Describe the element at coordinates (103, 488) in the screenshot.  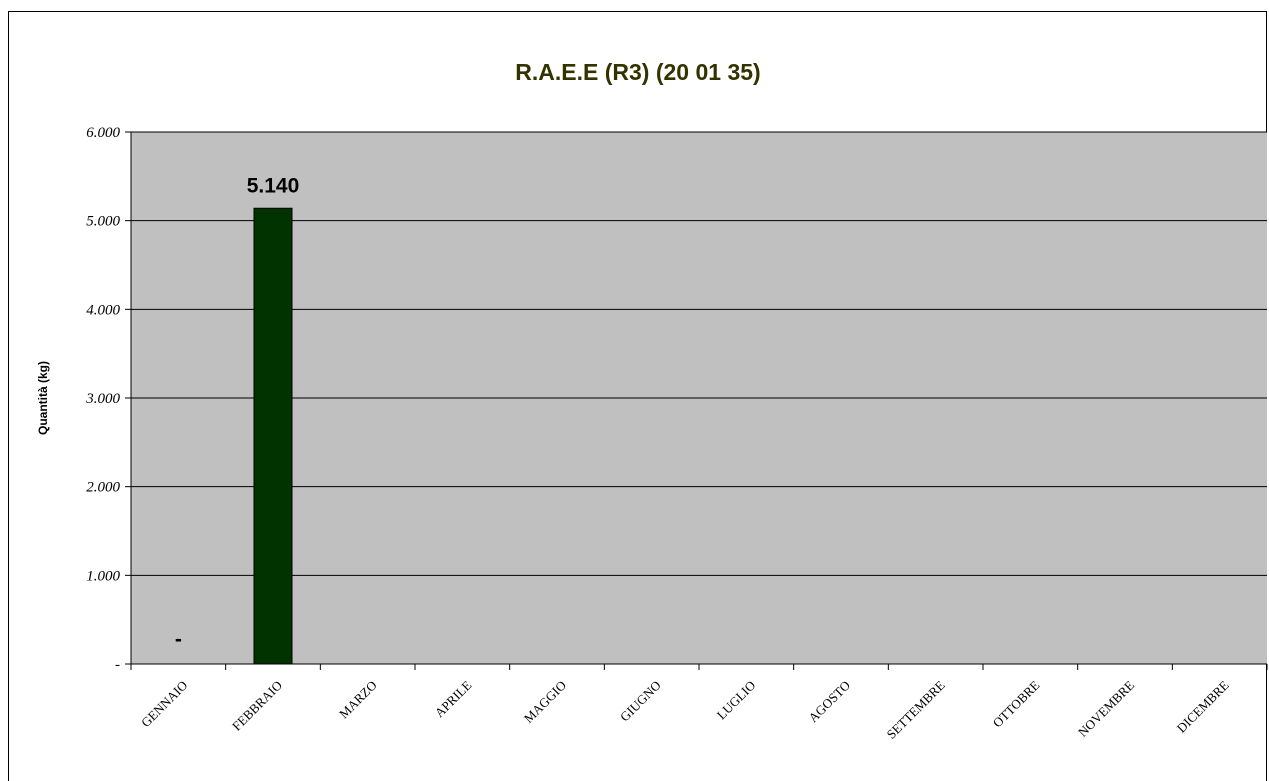
I see `y-tick-label: 2.000` at that location.